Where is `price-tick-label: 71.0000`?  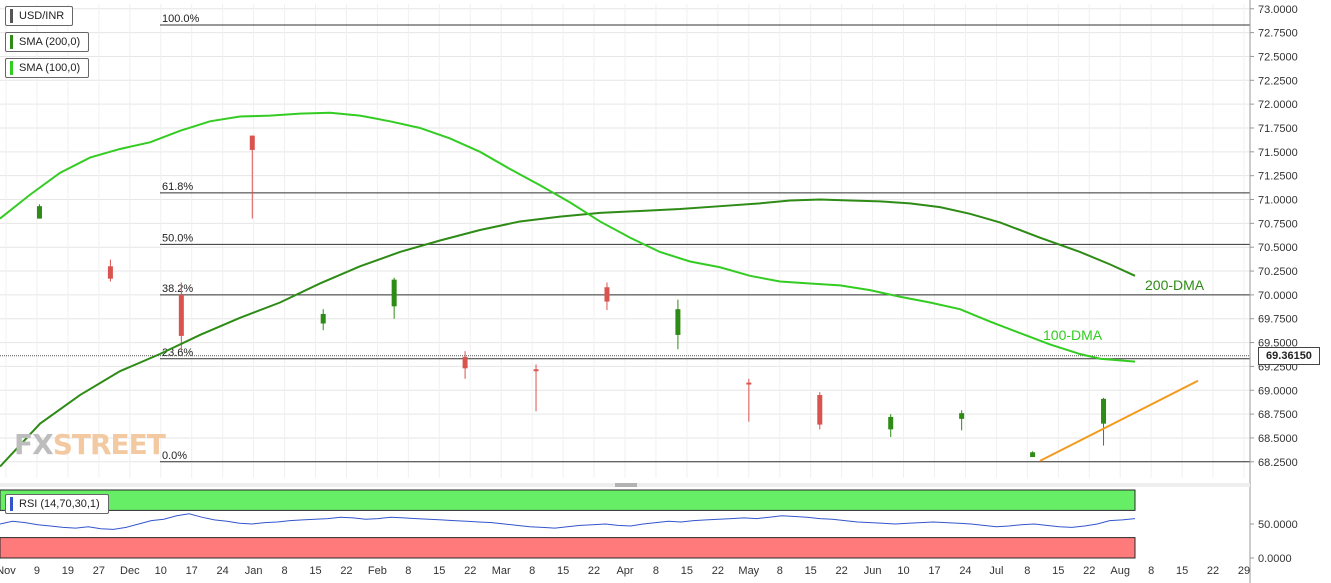 price-tick-label: 71.0000 is located at coordinates (1278, 201).